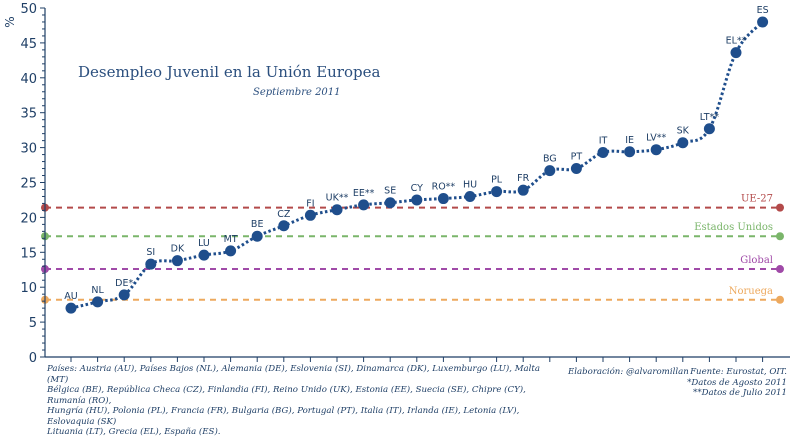 The image size is (793, 438). I want to click on y-tick-label: 35, so click(28, 114).